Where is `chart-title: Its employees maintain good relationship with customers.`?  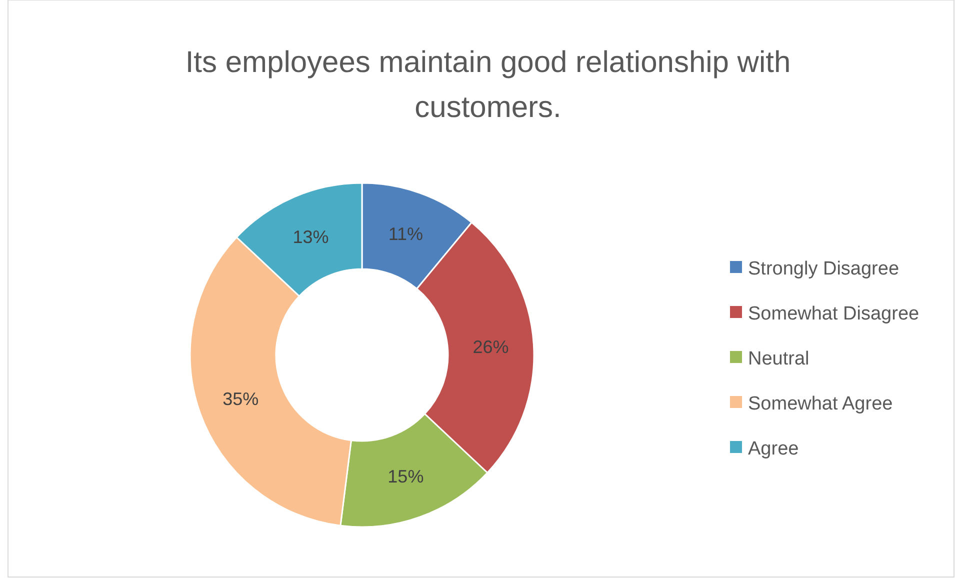
chart-title: Its employees maintain good relationship with customers. is located at coordinates (488, 85).